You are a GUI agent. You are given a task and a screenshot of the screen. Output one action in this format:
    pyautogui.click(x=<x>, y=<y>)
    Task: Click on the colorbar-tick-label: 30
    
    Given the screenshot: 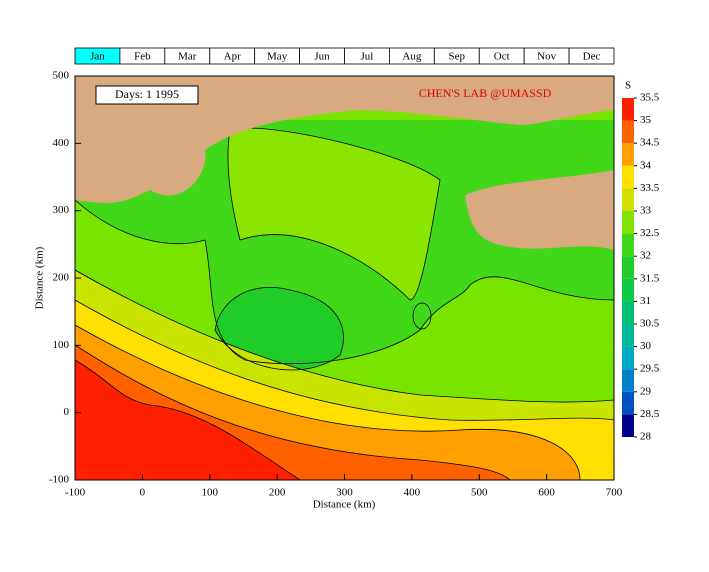 What is the action you would take?
    pyautogui.click(x=646, y=346)
    